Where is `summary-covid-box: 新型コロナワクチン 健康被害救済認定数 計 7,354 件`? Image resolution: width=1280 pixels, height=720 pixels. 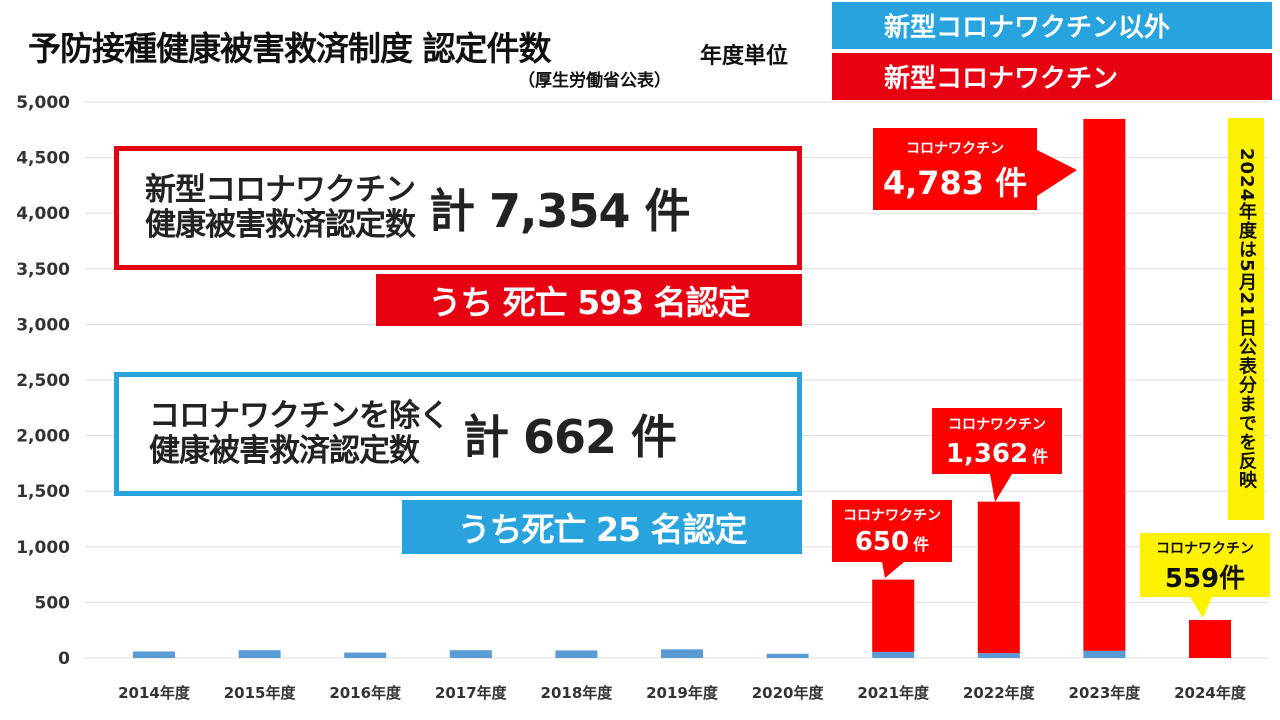
summary-covid-box: 新型コロナワクチン 健康被害救済認定数 計 7,354 件 is located at coordinates (458, 208).